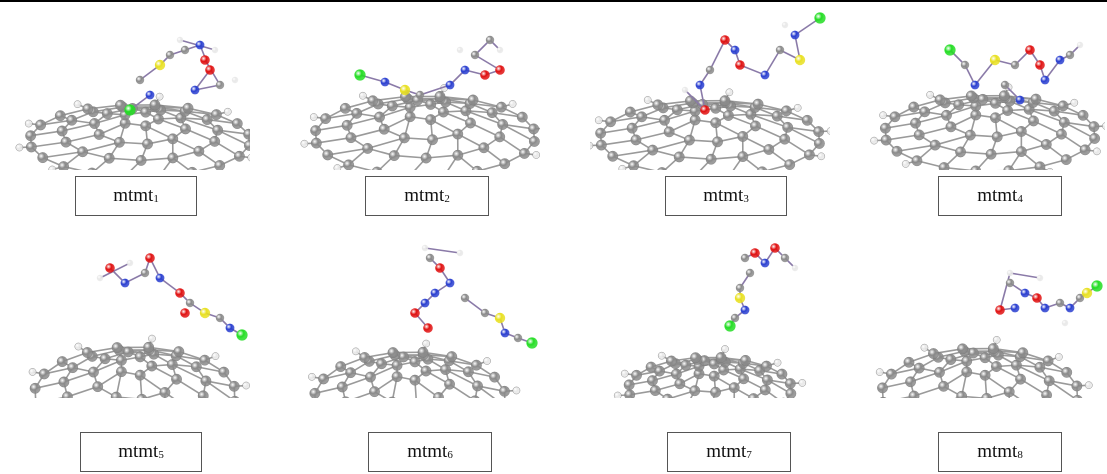 The width and height of the screenshot is (1107, 474). I want to click on label-subscript: 4, so click(1020, 199).